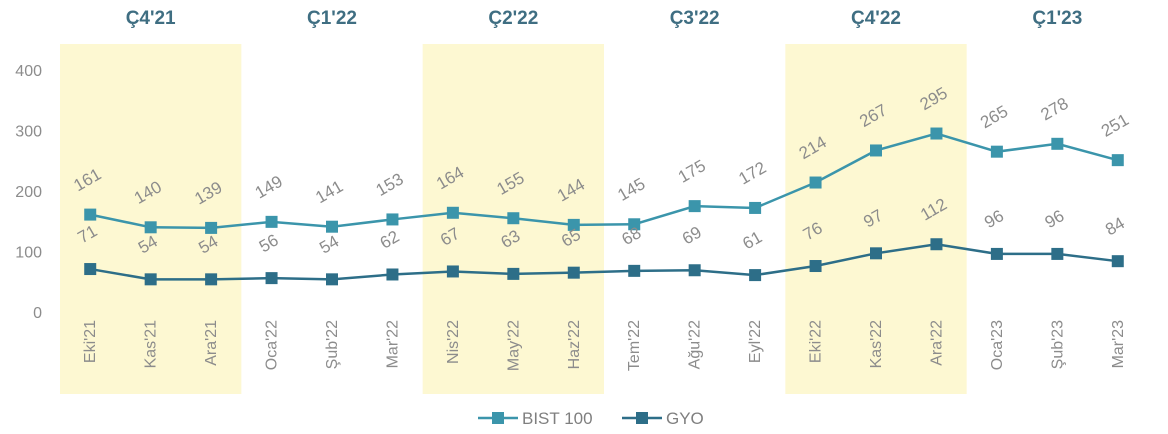 This screenshot has height=434, width=1168. I want to click on data-label: 175, so click(692, 171).